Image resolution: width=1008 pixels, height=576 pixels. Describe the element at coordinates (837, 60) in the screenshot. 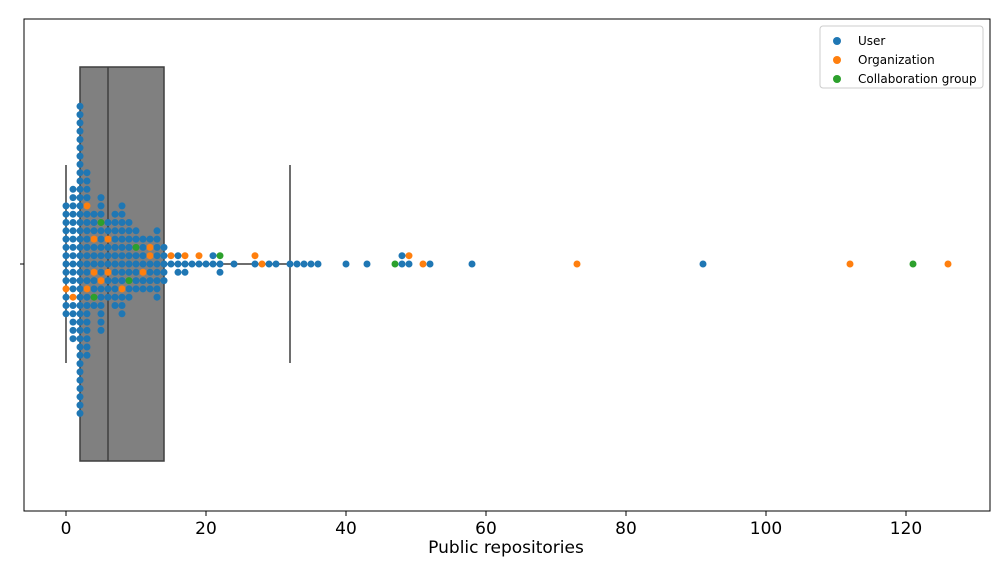

I see `legend-marker-organization` at that location.